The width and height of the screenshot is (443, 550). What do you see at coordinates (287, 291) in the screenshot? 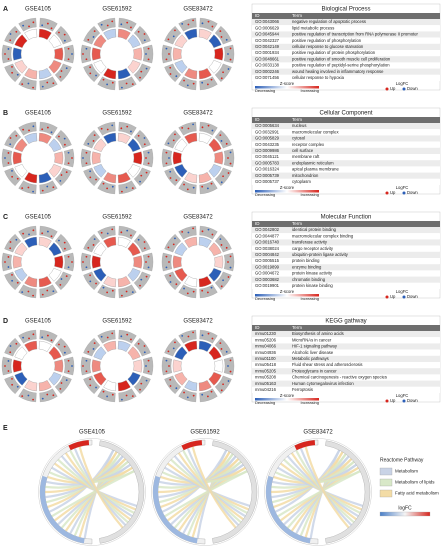
I see `legend-zscore: Z-score` at bounding box center [287, 291].